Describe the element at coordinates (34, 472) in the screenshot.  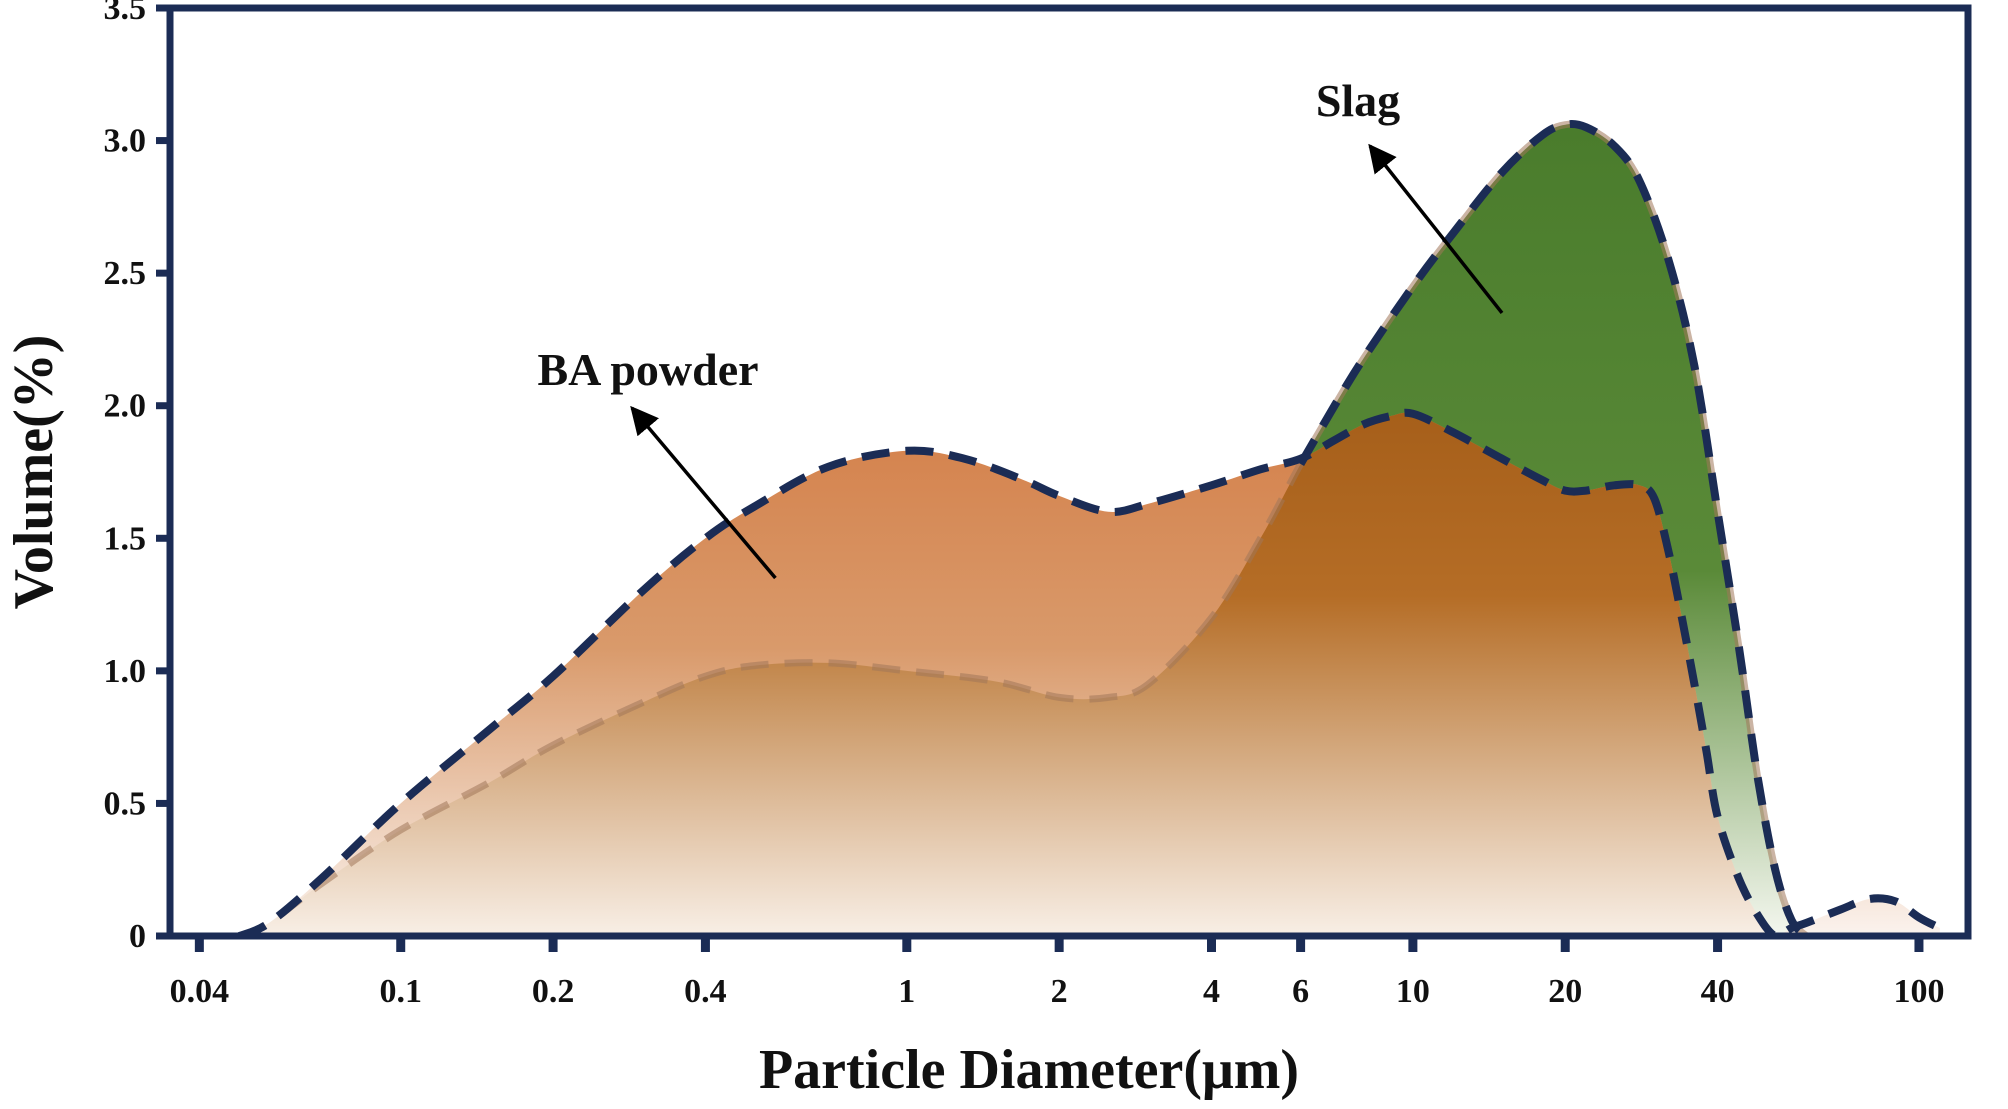
I see `y-axis-title: Volume(%)` at that location.